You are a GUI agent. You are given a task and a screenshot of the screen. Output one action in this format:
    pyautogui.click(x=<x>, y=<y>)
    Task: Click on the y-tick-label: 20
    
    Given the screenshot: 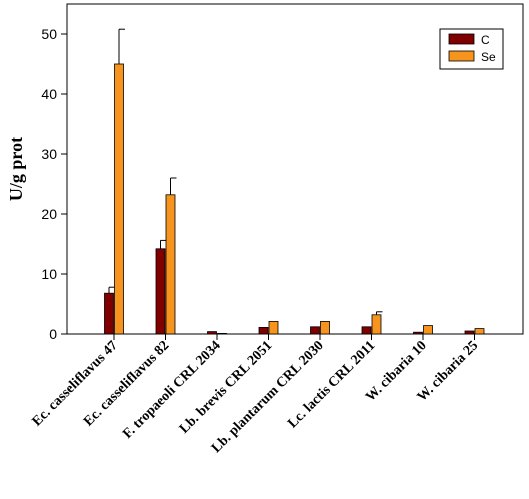 What is the action you would take?
    pyautogui.click(x=49, y=214)
    